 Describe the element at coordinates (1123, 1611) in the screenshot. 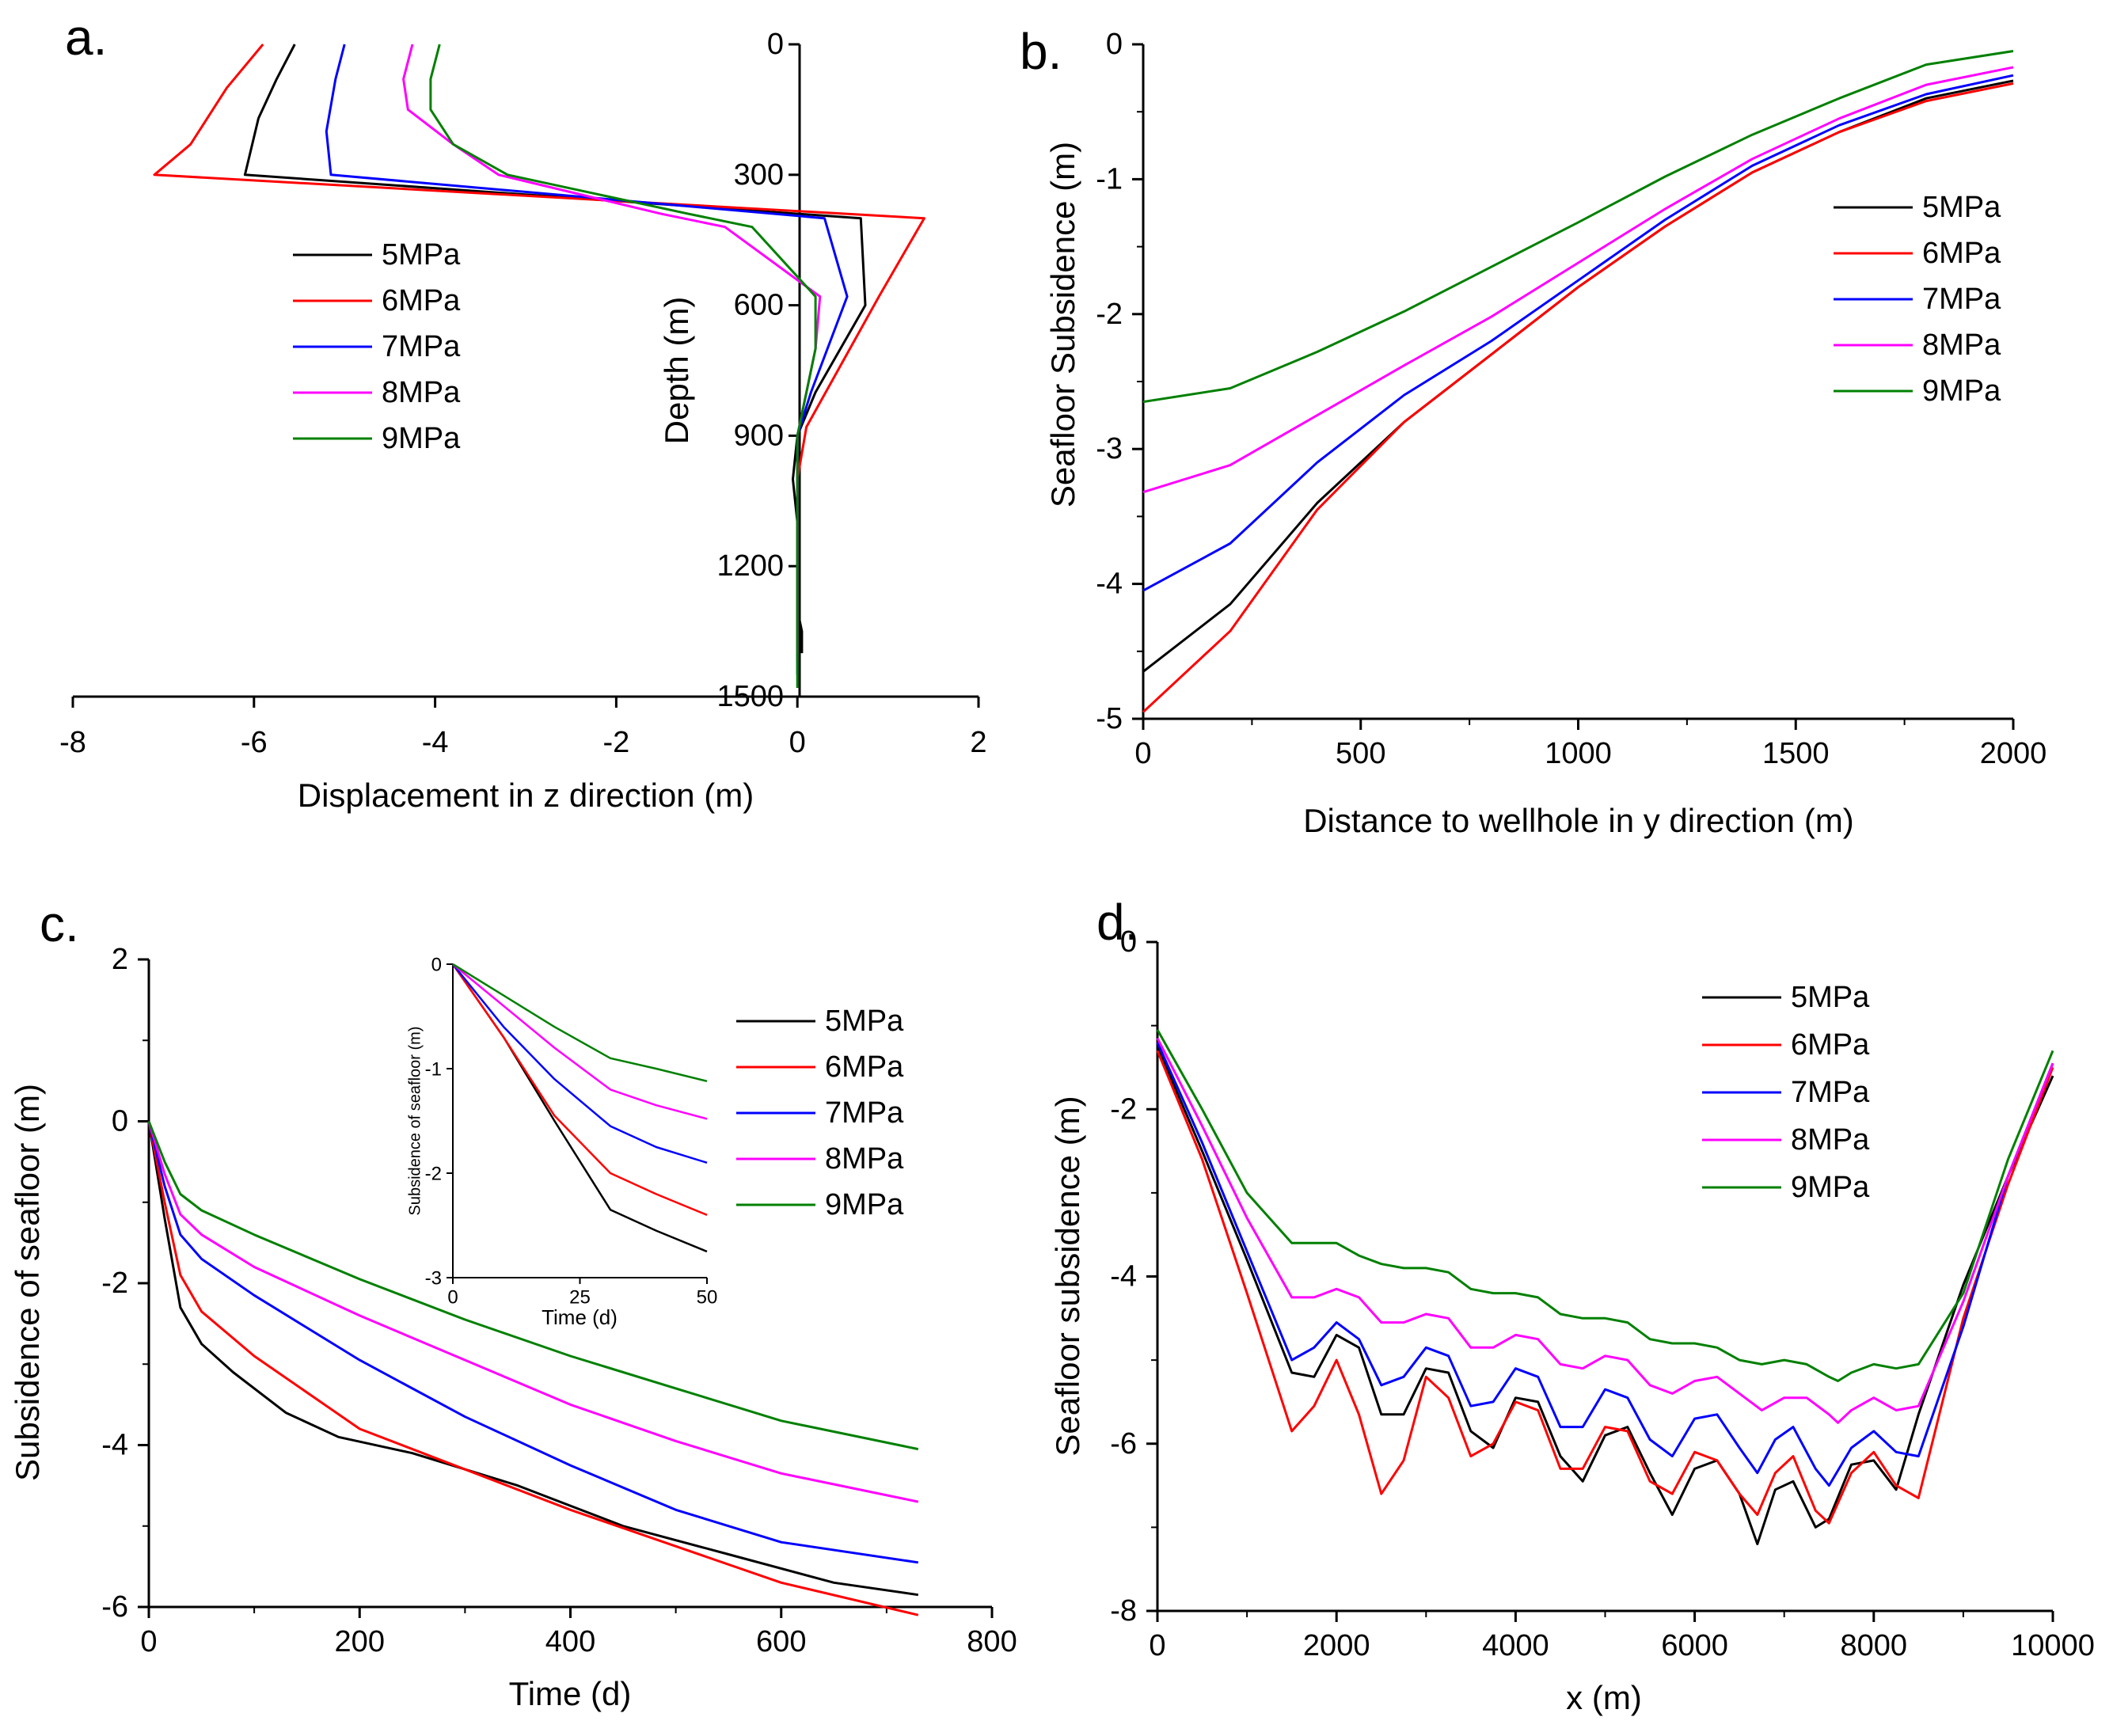

I see `y-tick-label: -8` at that location.